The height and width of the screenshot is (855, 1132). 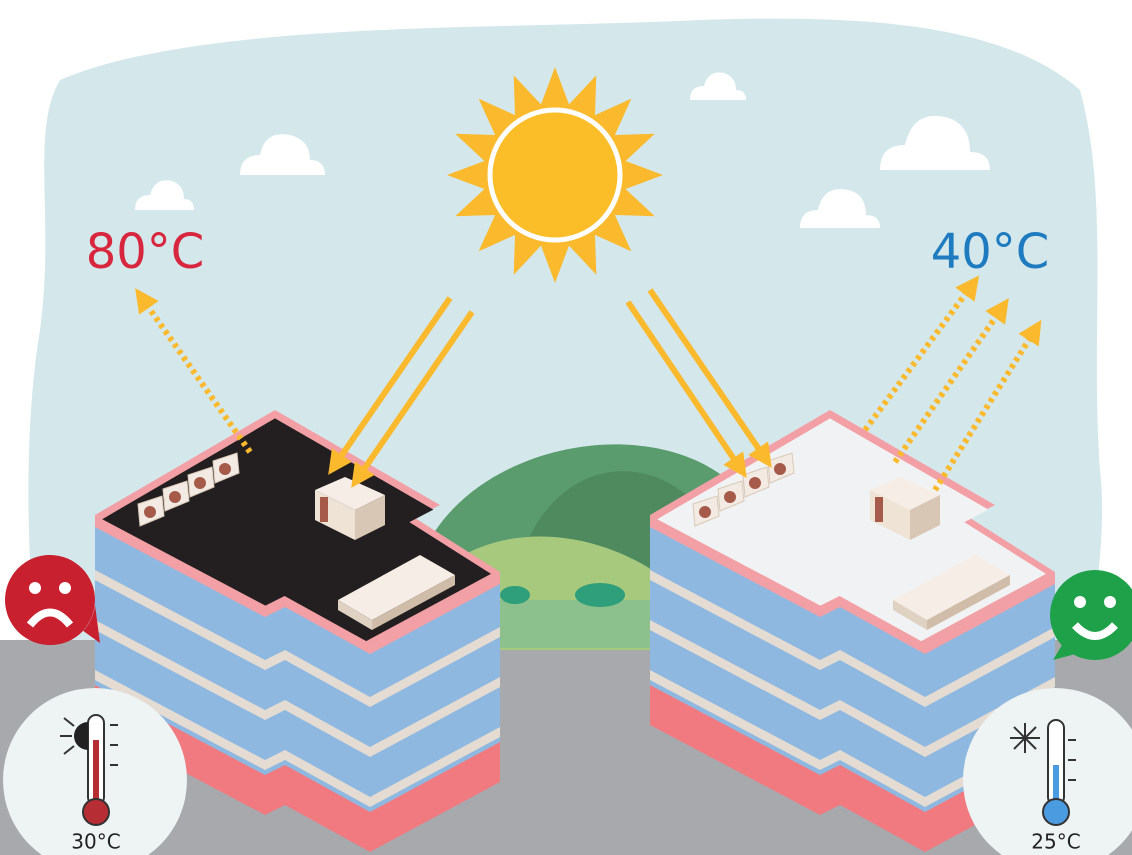 I want to click on happy-face, so click(x=1091, y=615).